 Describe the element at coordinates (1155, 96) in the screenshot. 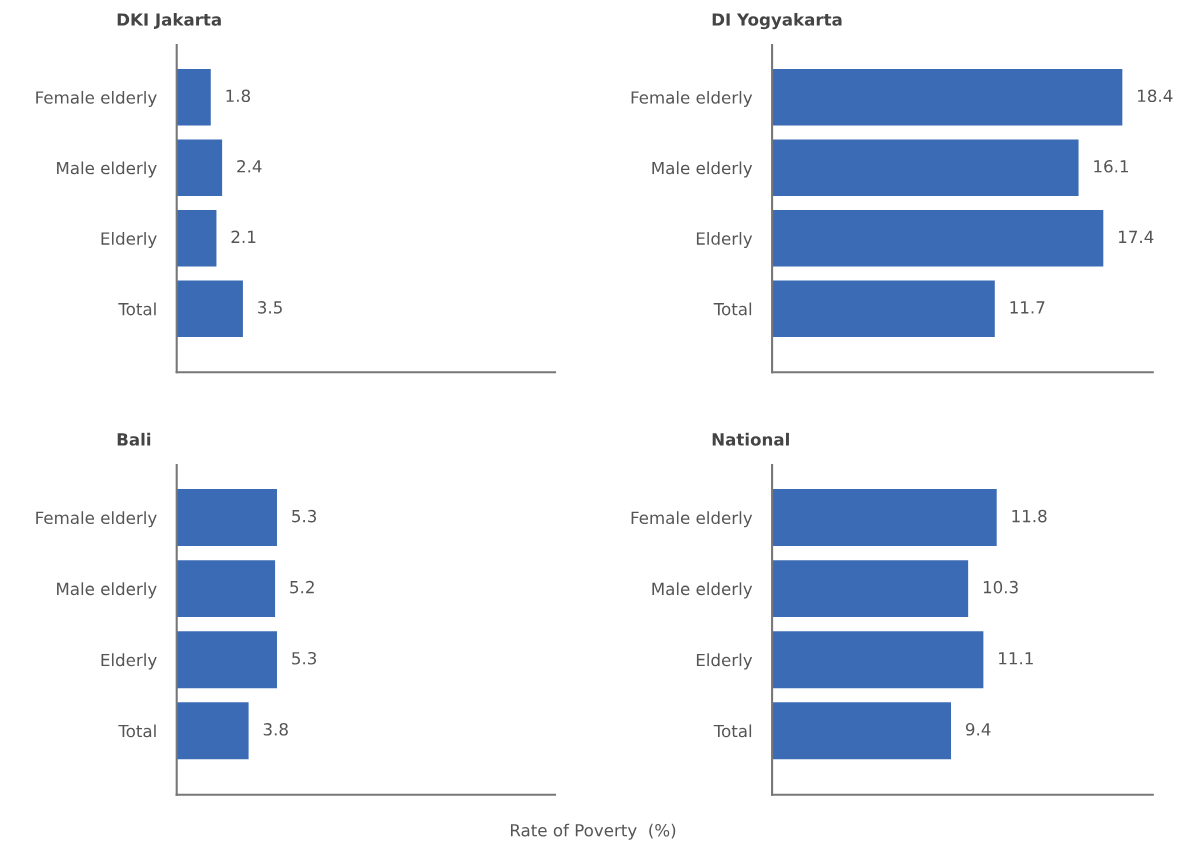

I see `data-label: 18.4` at that location.